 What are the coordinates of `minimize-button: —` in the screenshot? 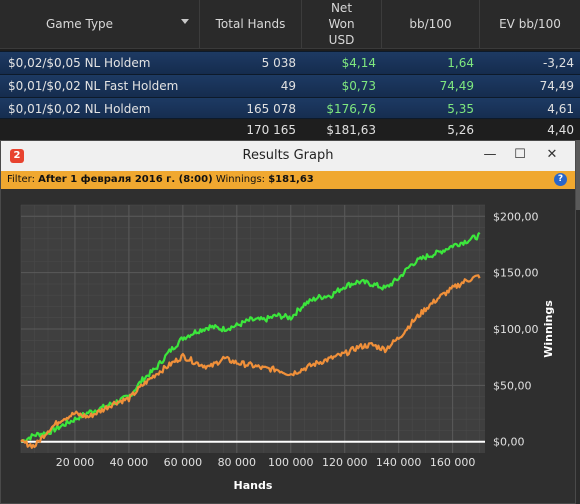 It's located at (490, 154).